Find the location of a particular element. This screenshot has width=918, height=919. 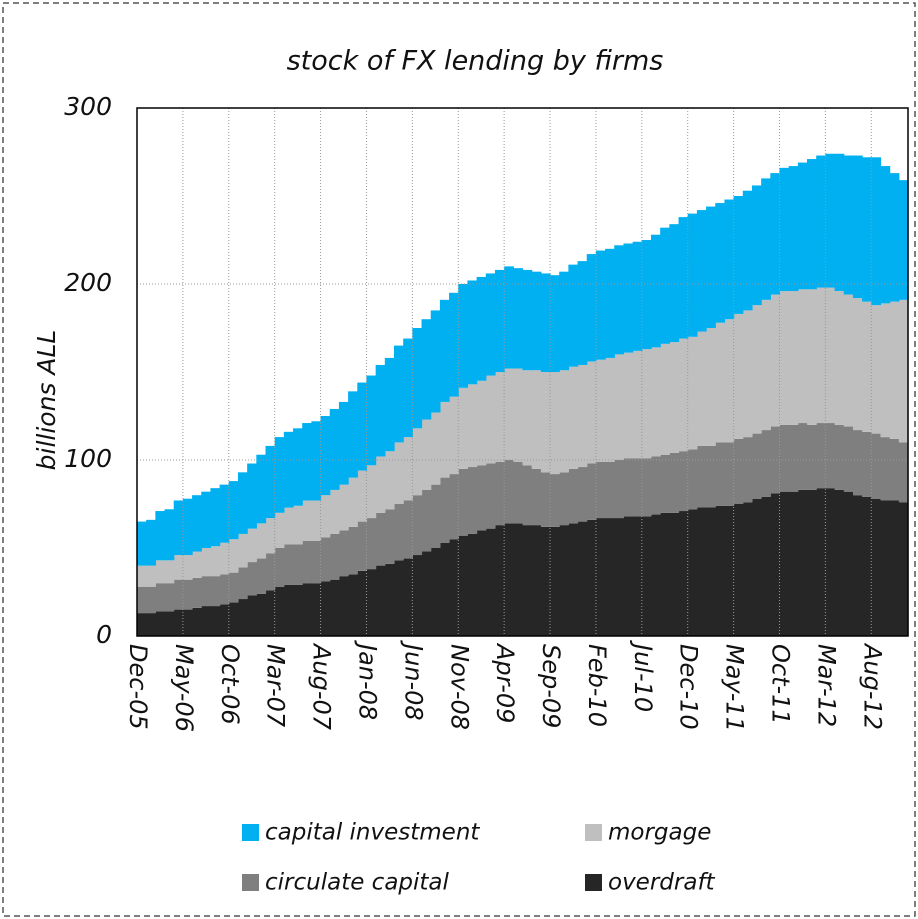

y-tick-label: 0 is located at coordinates (104, 634).